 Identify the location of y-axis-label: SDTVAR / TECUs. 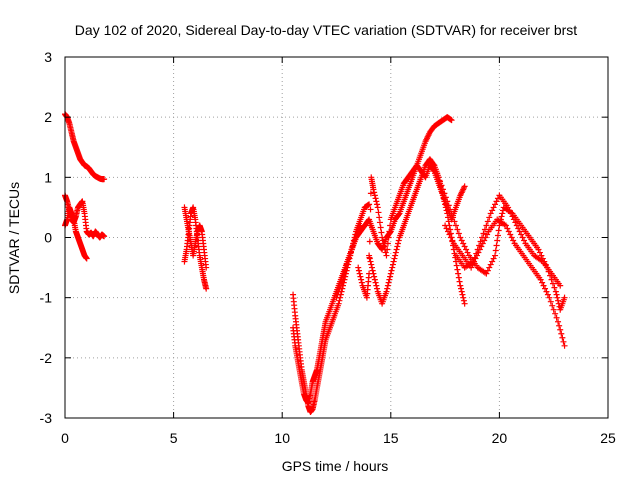
(14, 238).